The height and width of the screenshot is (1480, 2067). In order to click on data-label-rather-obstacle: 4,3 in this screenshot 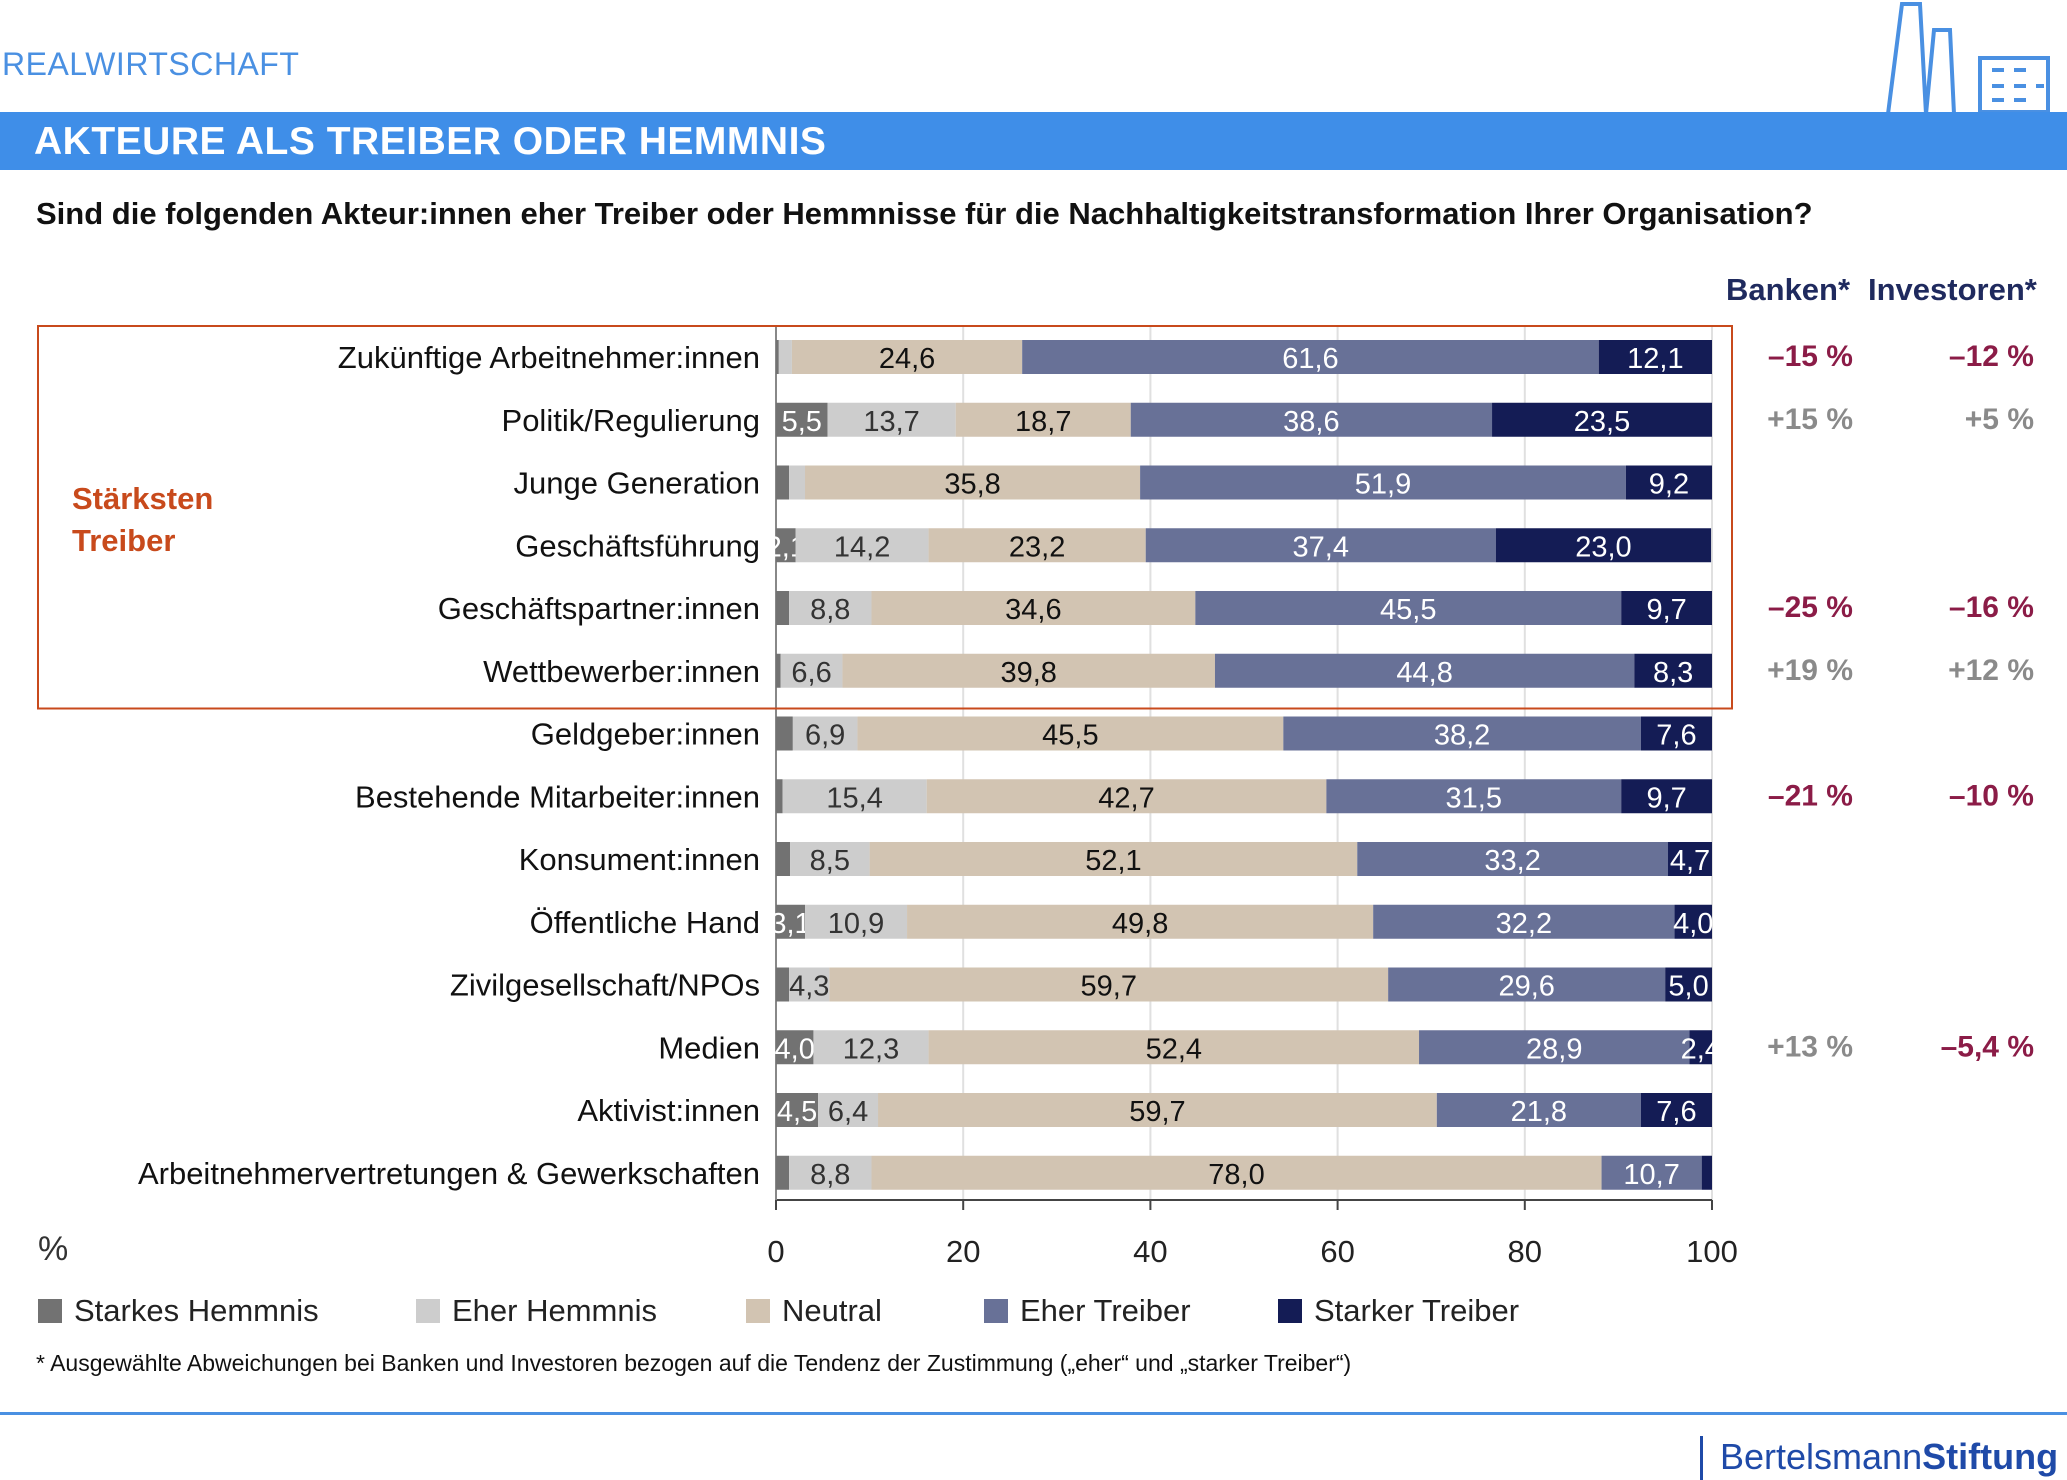, I will do `click(809, 987)`.